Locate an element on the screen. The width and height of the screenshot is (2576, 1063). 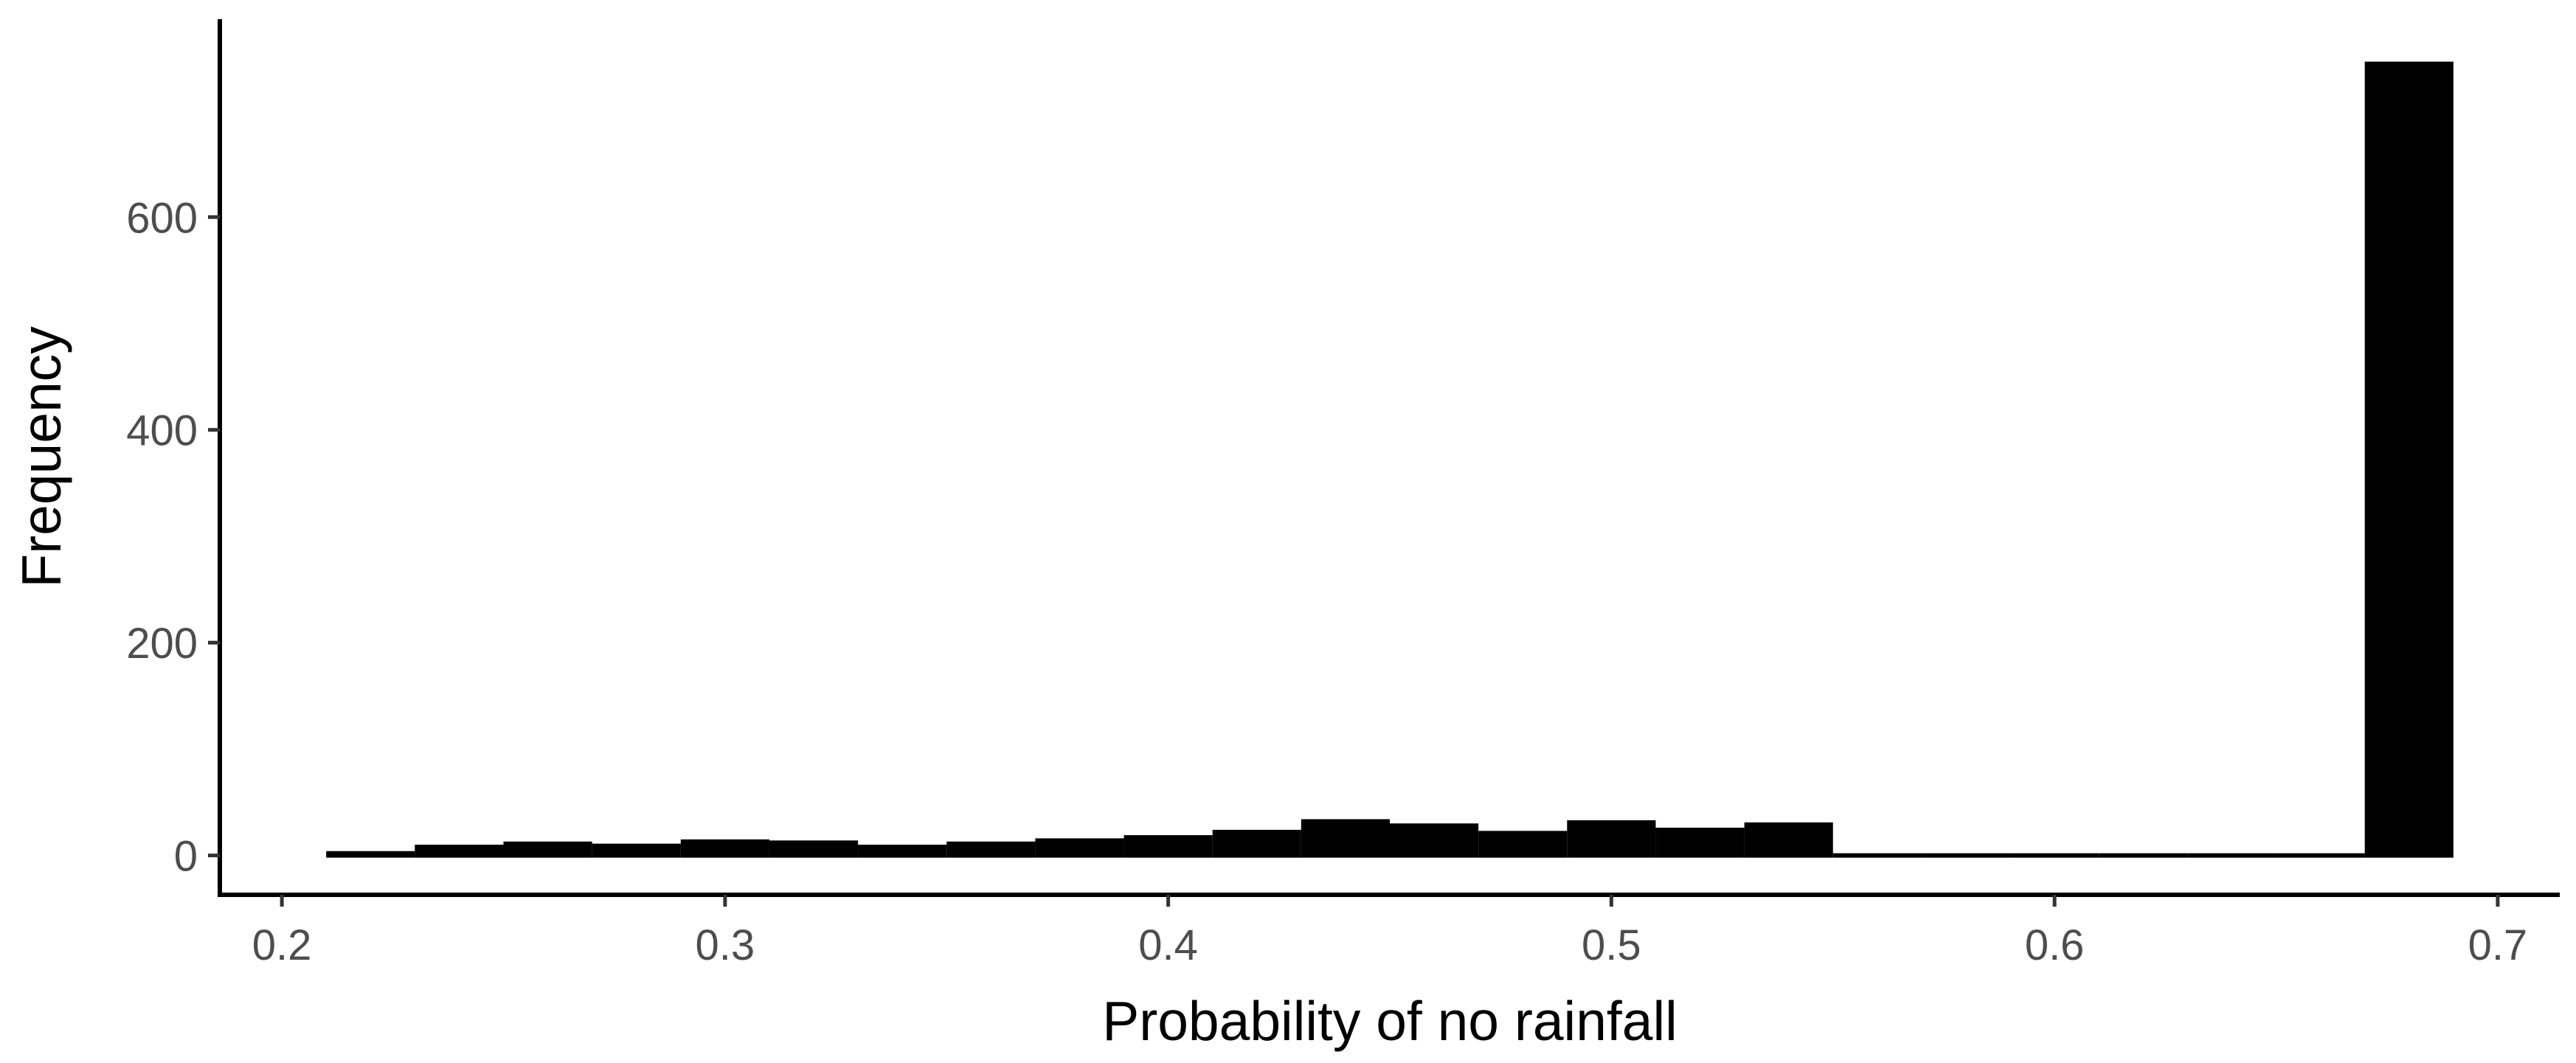
x-tick-label: 0.2 is located at coordinates (282, 945).